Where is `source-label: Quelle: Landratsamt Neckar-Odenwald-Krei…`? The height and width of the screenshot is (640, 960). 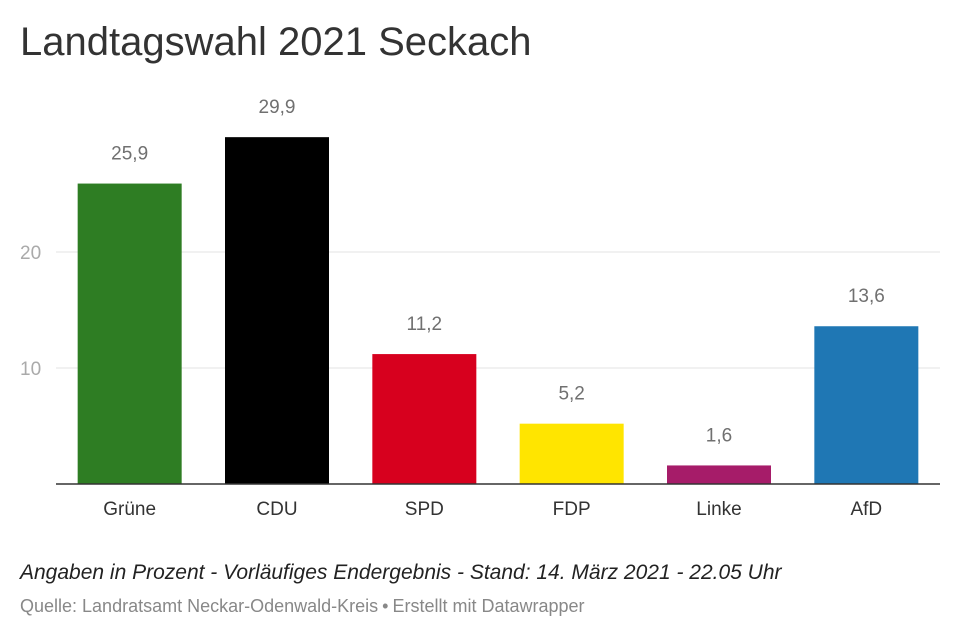 source-label: Quelle: Landratsamt Neckar-Odenwald-Krei… is located at coordinates (199, 606).